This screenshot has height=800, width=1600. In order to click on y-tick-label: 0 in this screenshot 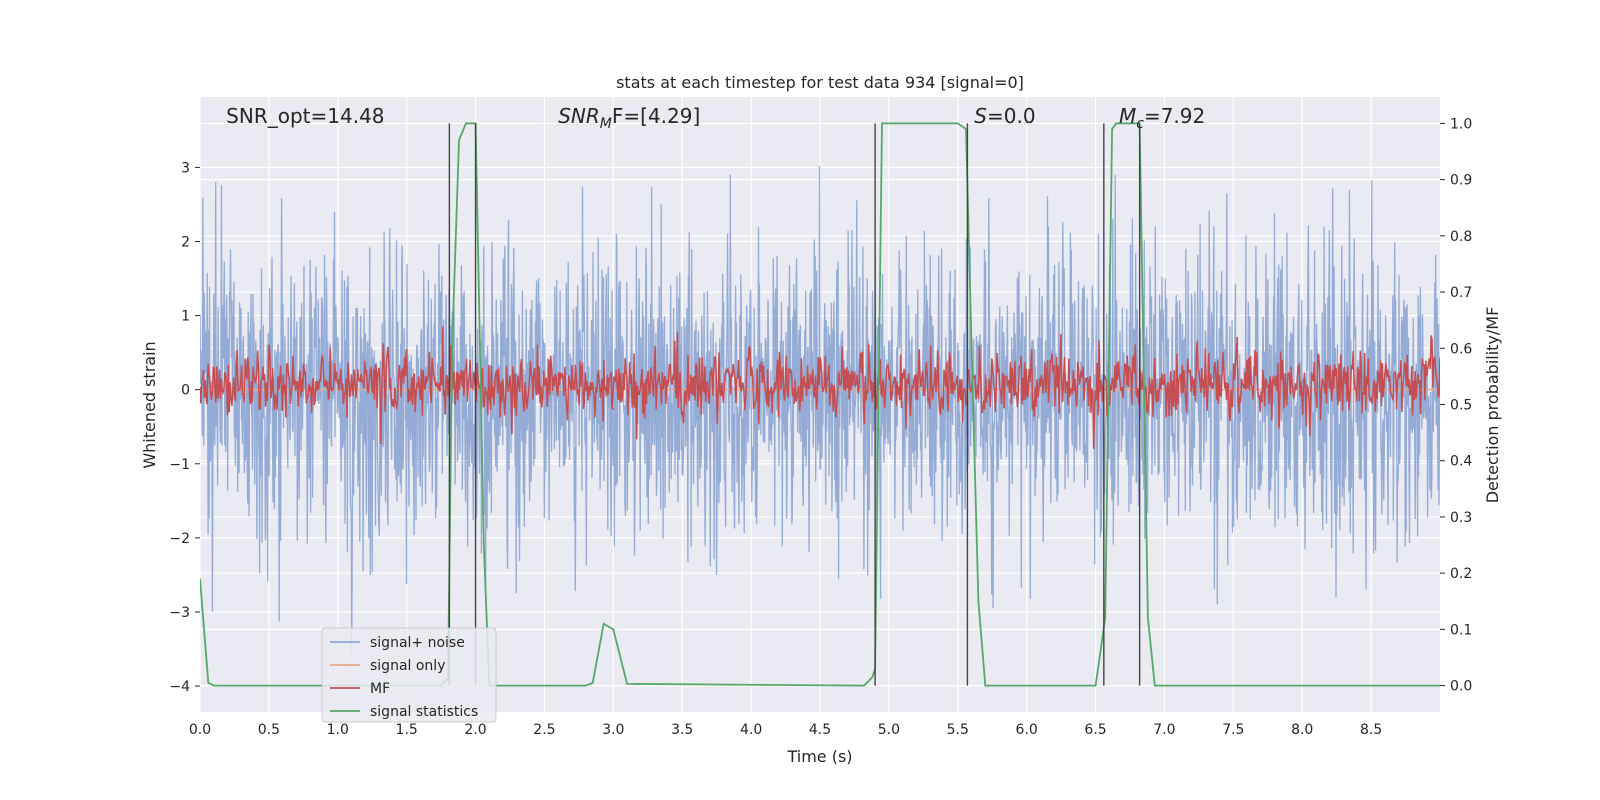, I will do `click(185, 391)`.